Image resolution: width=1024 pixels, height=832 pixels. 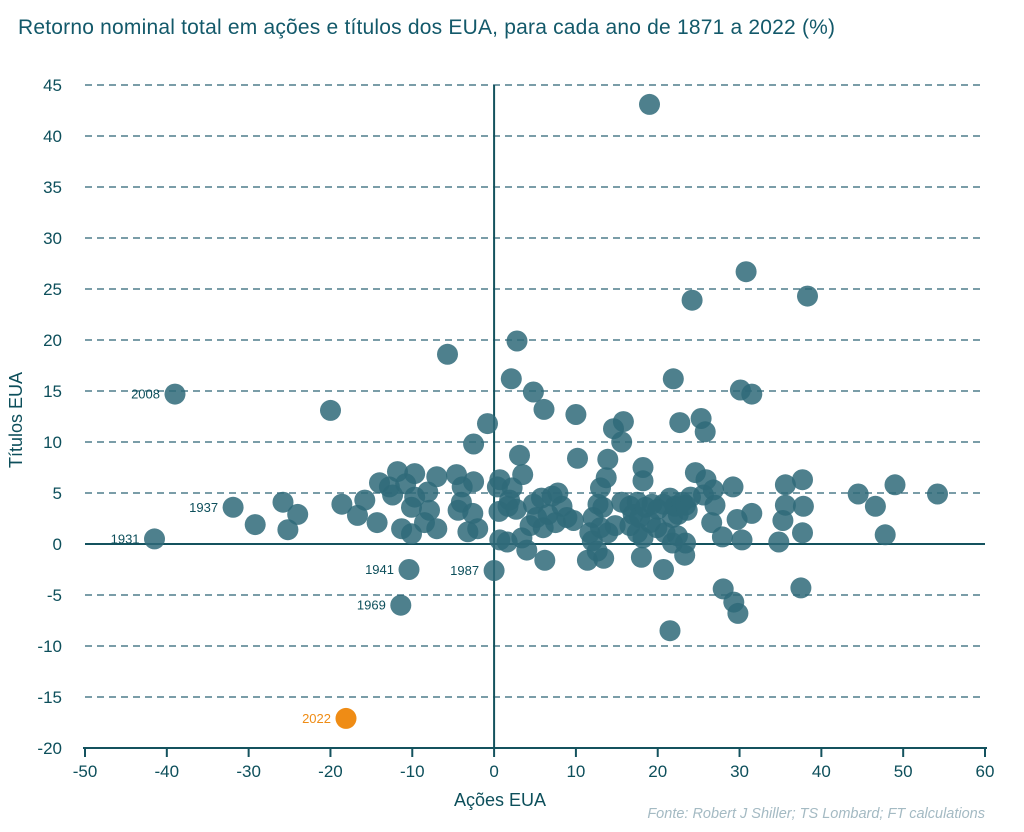 What do you see at coordinates (49, 748) in the screenshot?
I see `y-tick-label: -20` at bounding box center [49, 748].